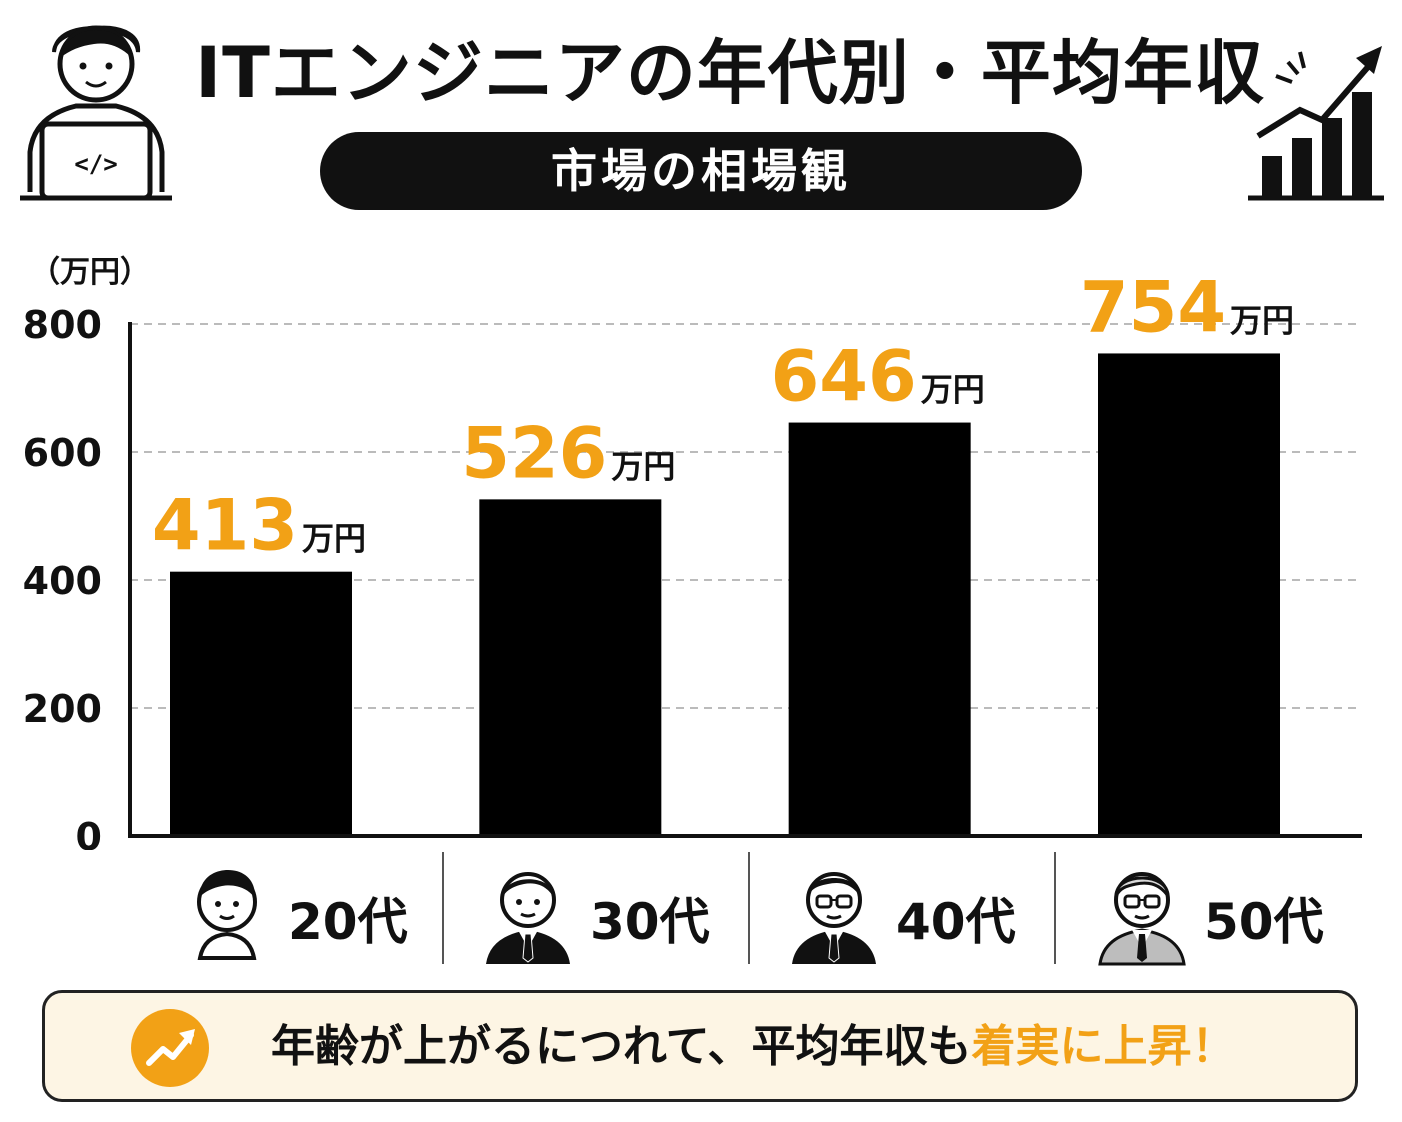 The height and width of the screenshot is (1122, 1402). Describe the element at coordinates (1316, 123) in the screenshot. I see `rising-bar-chart-icon` at that location.